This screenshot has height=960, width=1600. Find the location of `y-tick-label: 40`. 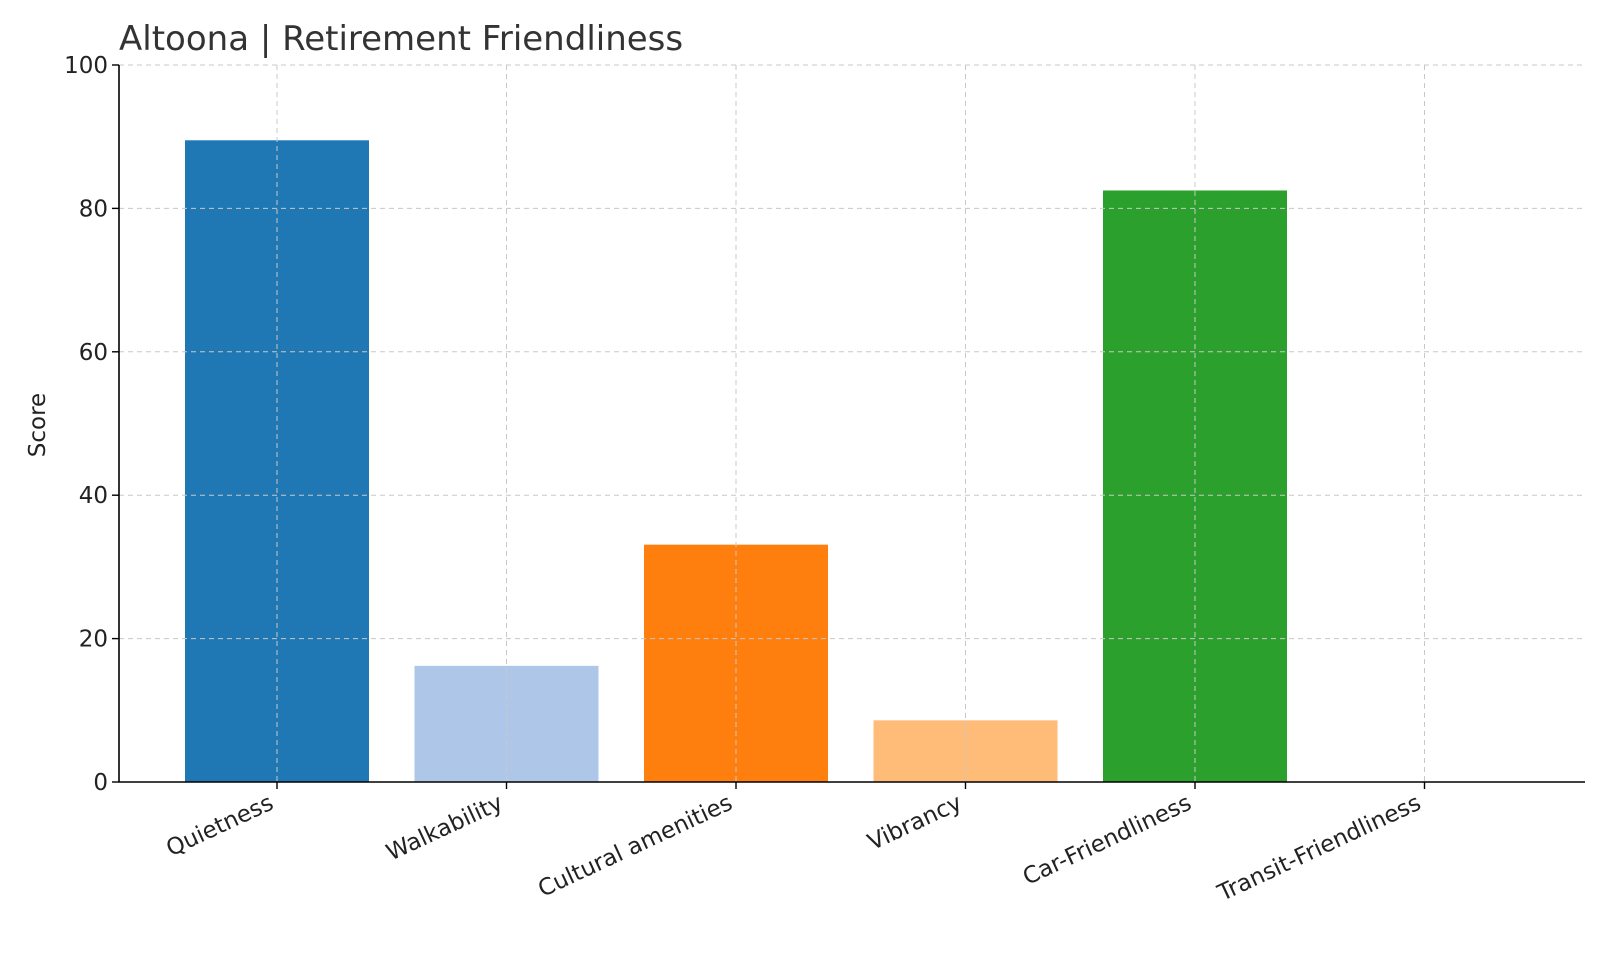

y-tick-label: 40 is located at coordinates (93, 496).